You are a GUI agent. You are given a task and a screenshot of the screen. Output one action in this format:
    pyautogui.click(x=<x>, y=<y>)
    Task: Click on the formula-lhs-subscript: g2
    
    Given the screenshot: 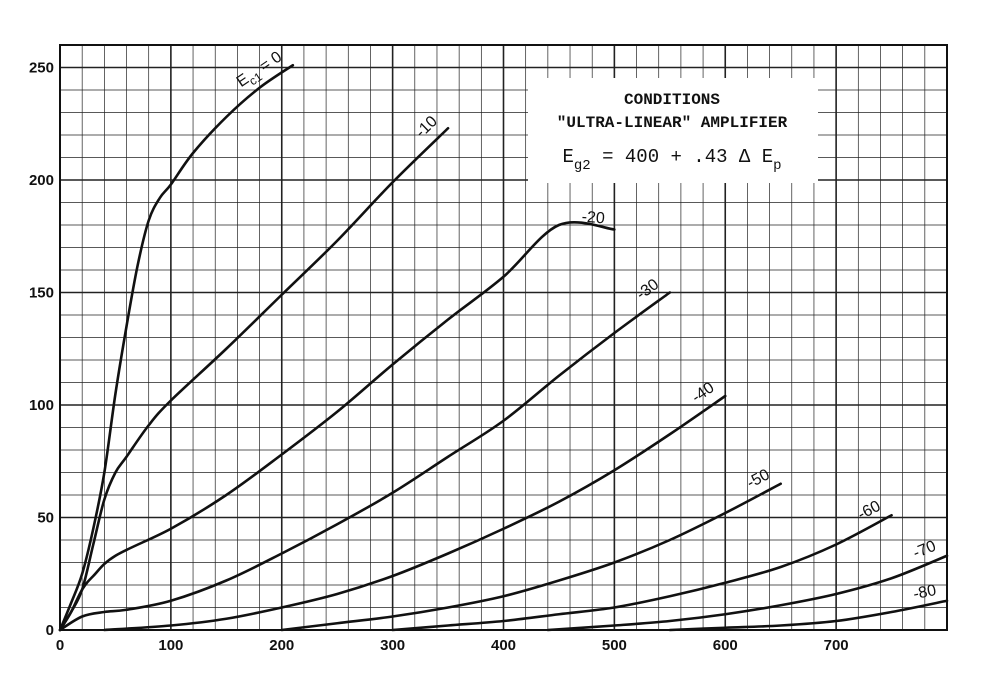 What is the action you would take?
    pyautogui.click(x=582, y=166)
    